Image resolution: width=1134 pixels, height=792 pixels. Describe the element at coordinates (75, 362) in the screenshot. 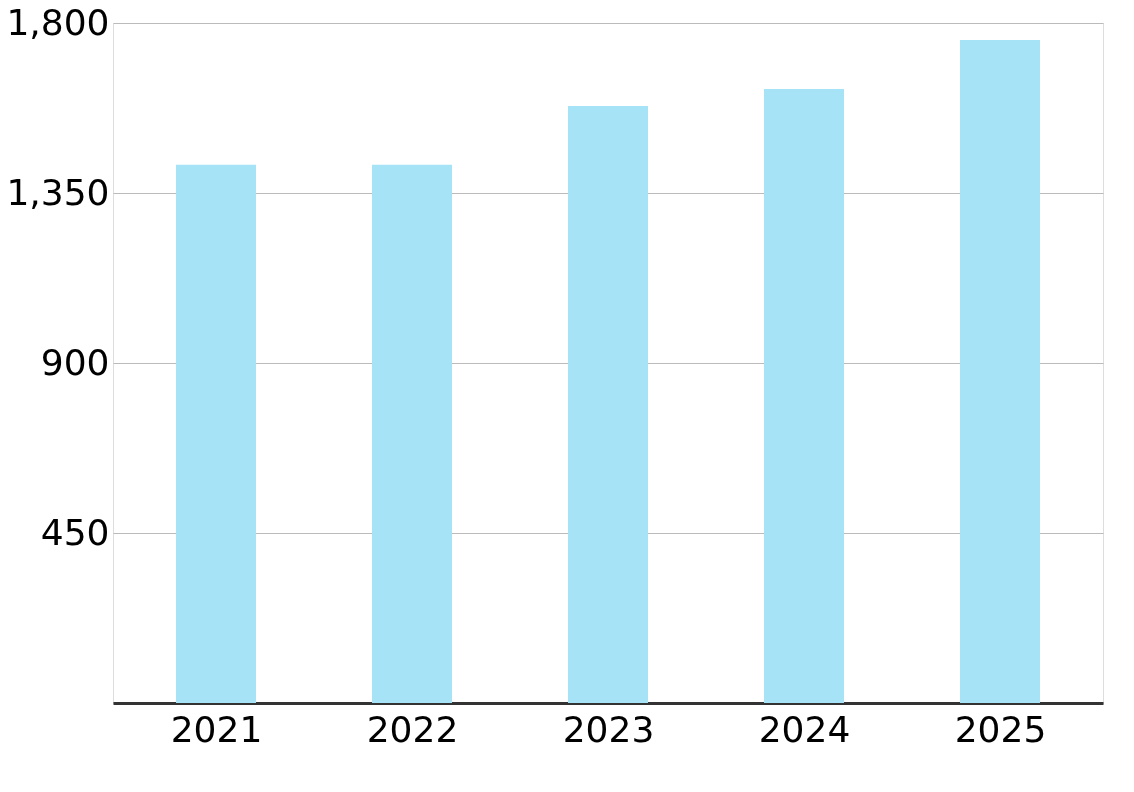

I see `y-tick-label: 900` at that location.